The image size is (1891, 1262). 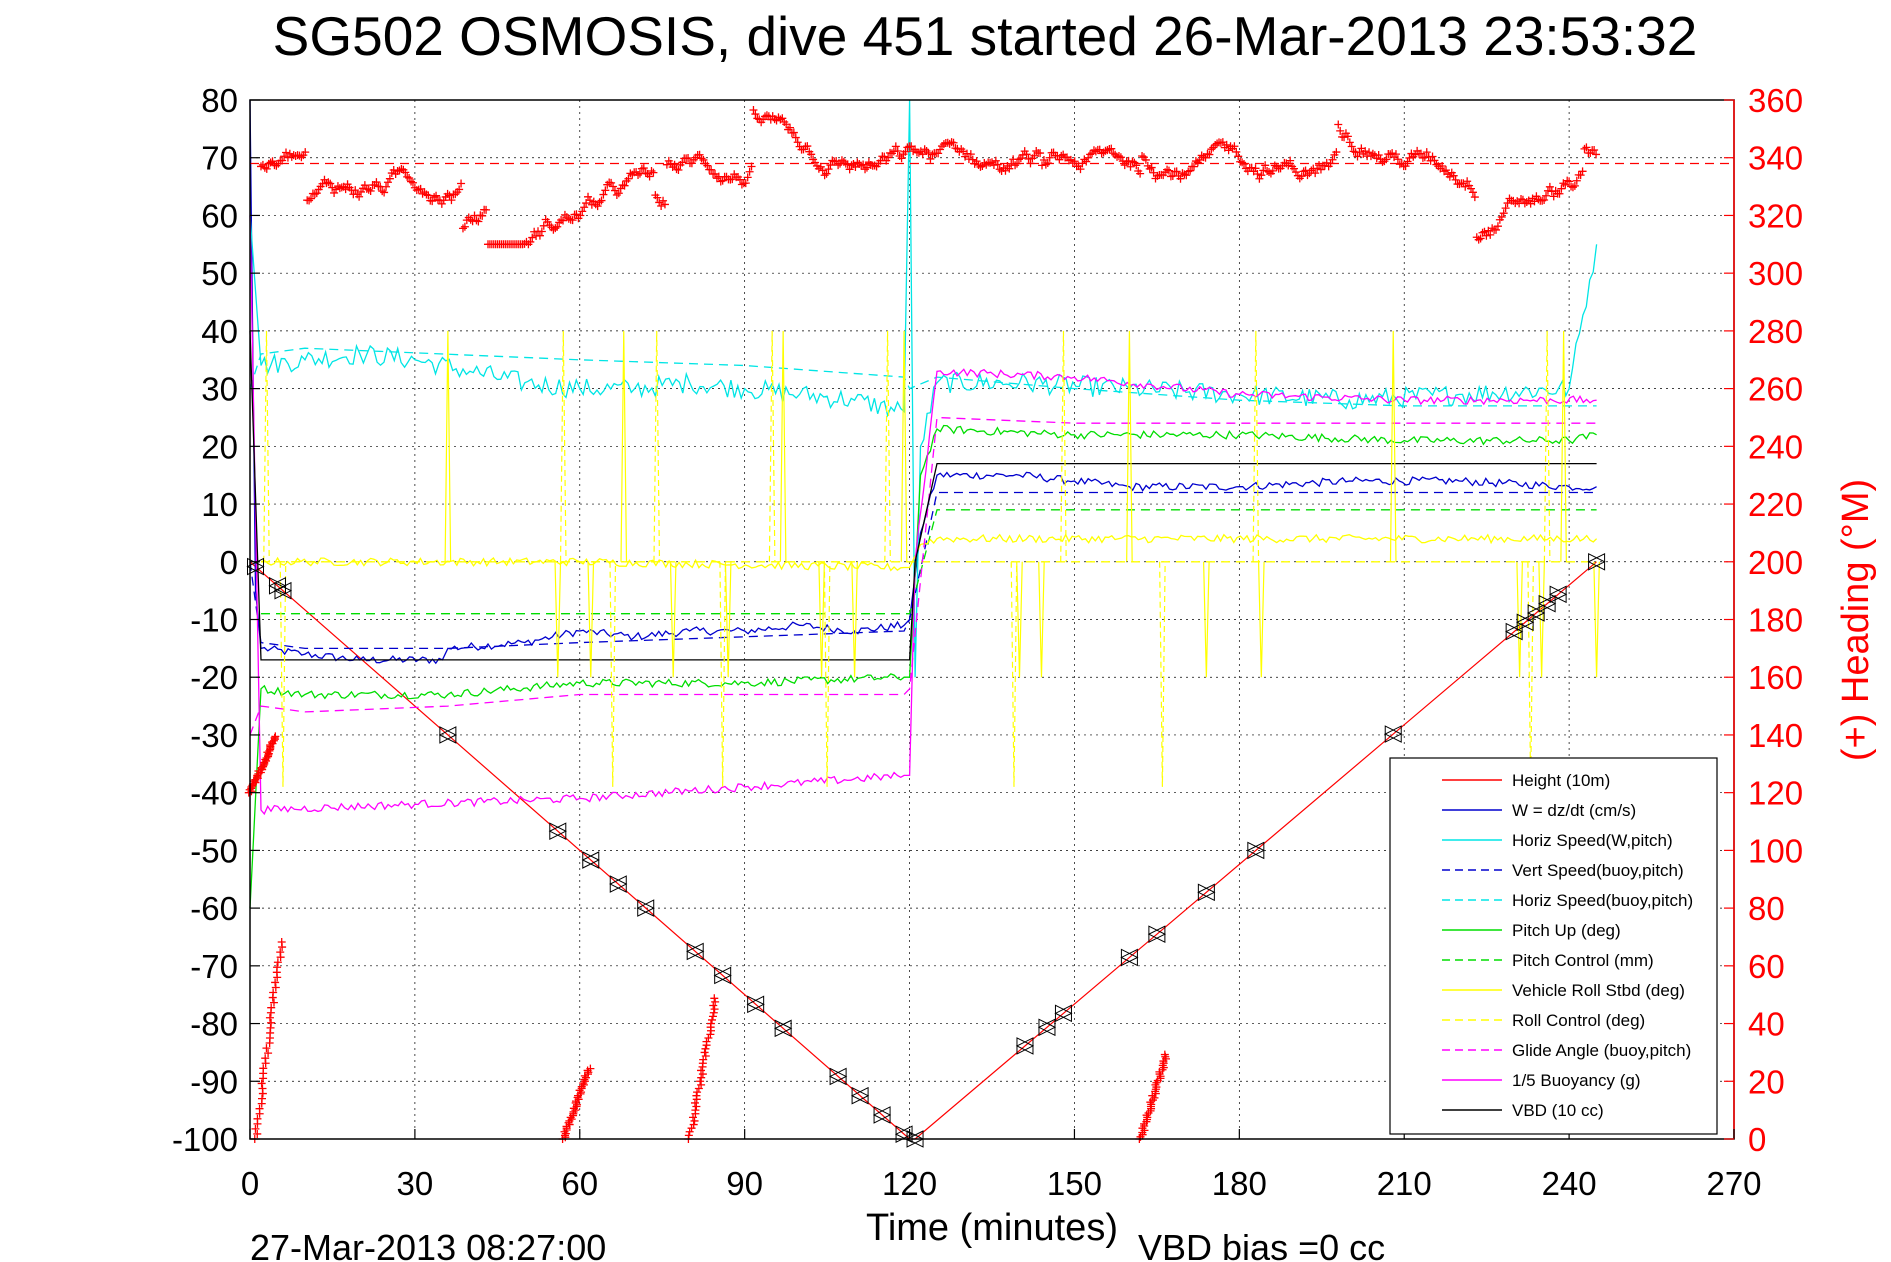 I want to click on x-axis-label: Time (minutes), so click(x=992, y=1228).